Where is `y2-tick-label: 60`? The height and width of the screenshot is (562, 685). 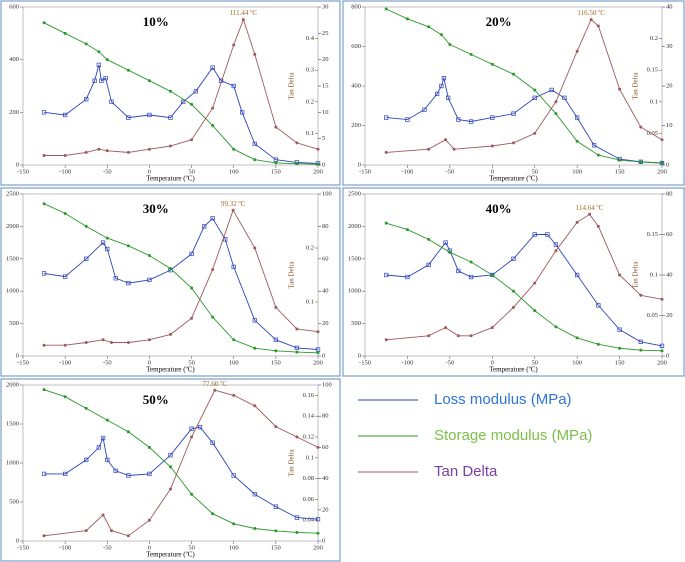 y2-tick-label: 60 is located at coordinates (325, 447).